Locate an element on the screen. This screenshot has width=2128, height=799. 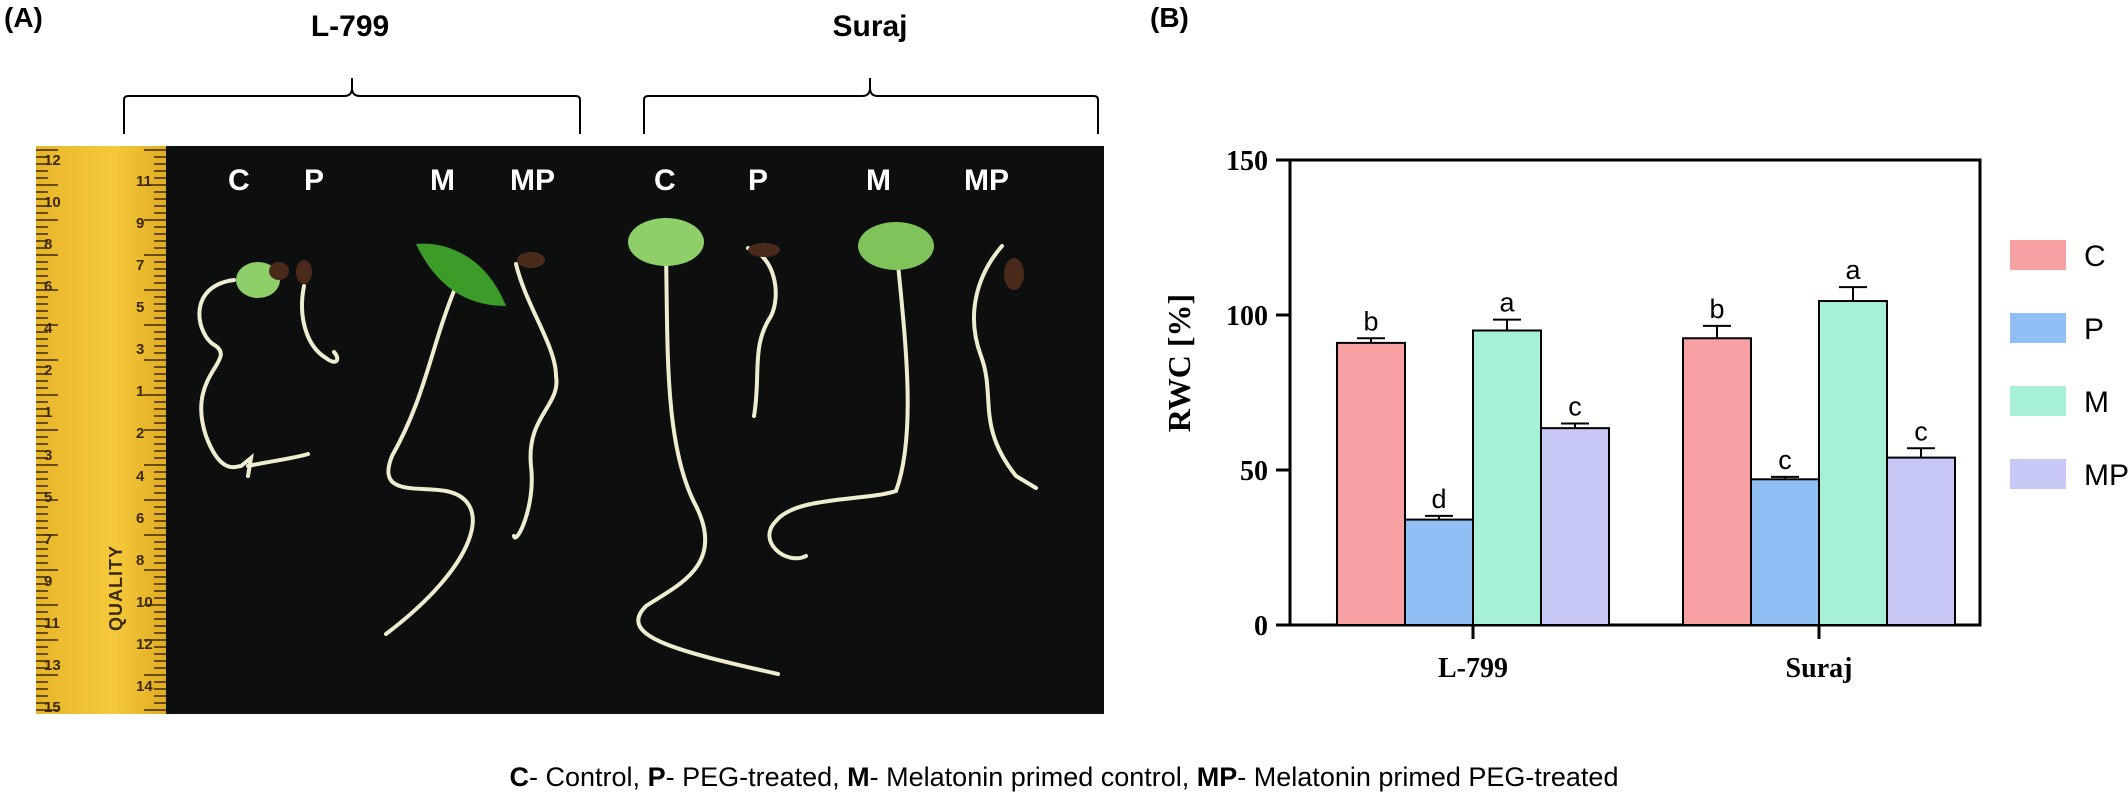
group-label-suraj: Suraj is located at coordinates (870, 26).